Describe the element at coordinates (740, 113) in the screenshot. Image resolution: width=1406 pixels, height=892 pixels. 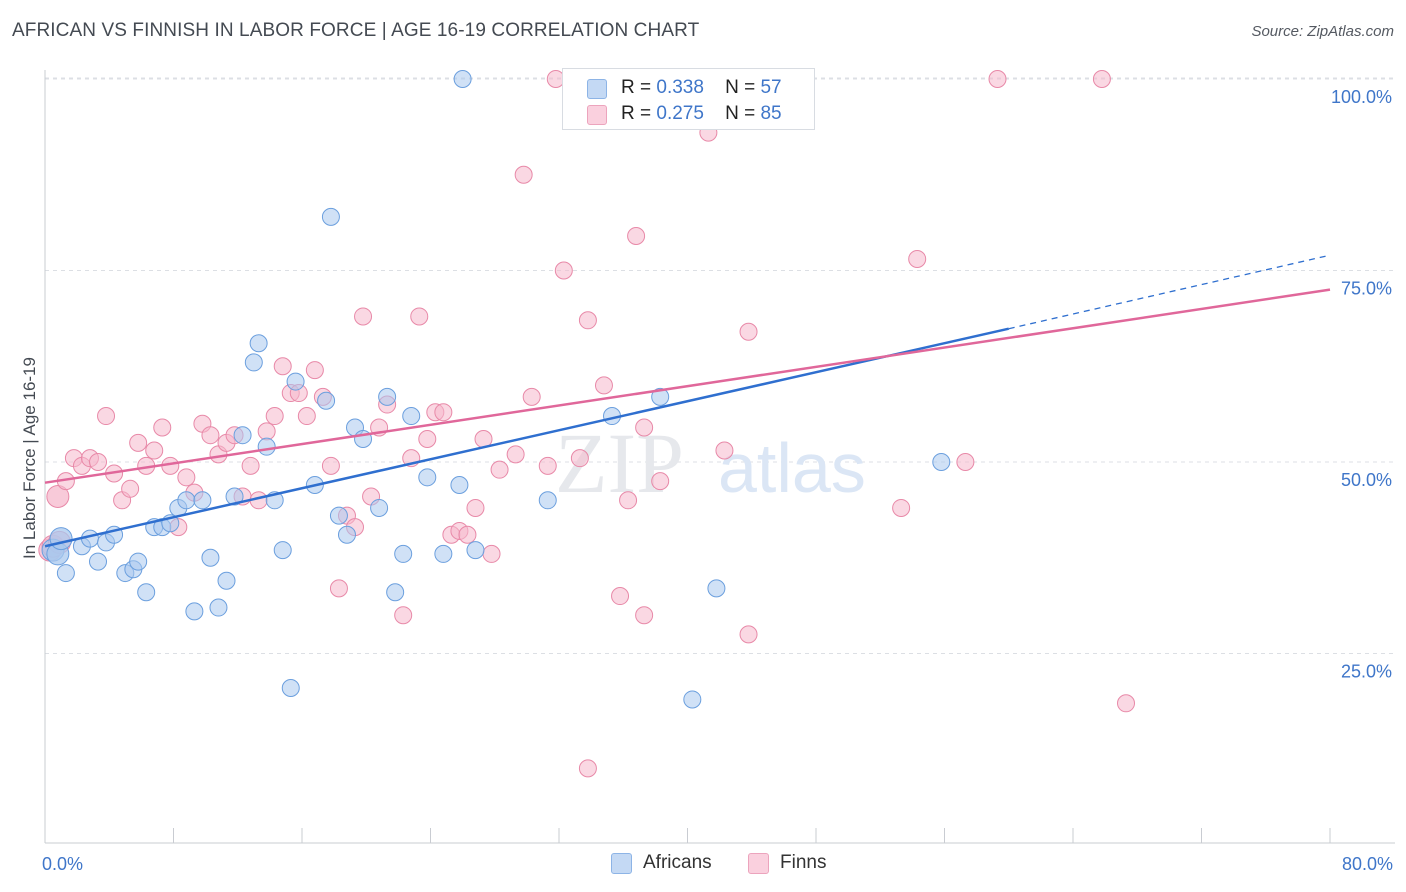
I see `finns-n-label: N =` at that location.